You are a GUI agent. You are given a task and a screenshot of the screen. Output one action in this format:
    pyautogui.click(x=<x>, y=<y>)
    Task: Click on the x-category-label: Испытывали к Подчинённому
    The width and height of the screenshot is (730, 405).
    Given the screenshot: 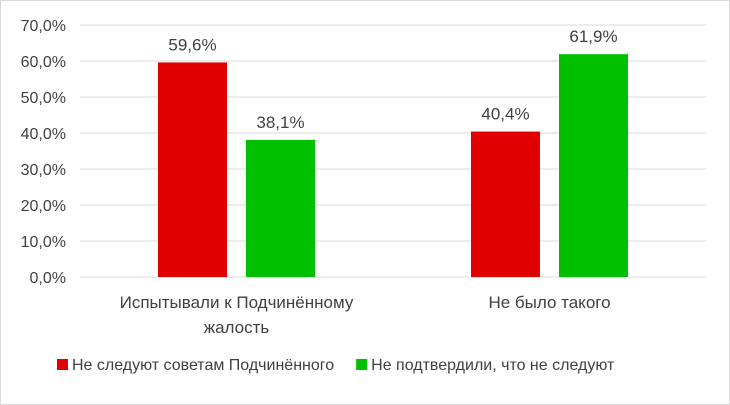 What is the action you would take?
    pyautogui.click(x=237, y=302)
    